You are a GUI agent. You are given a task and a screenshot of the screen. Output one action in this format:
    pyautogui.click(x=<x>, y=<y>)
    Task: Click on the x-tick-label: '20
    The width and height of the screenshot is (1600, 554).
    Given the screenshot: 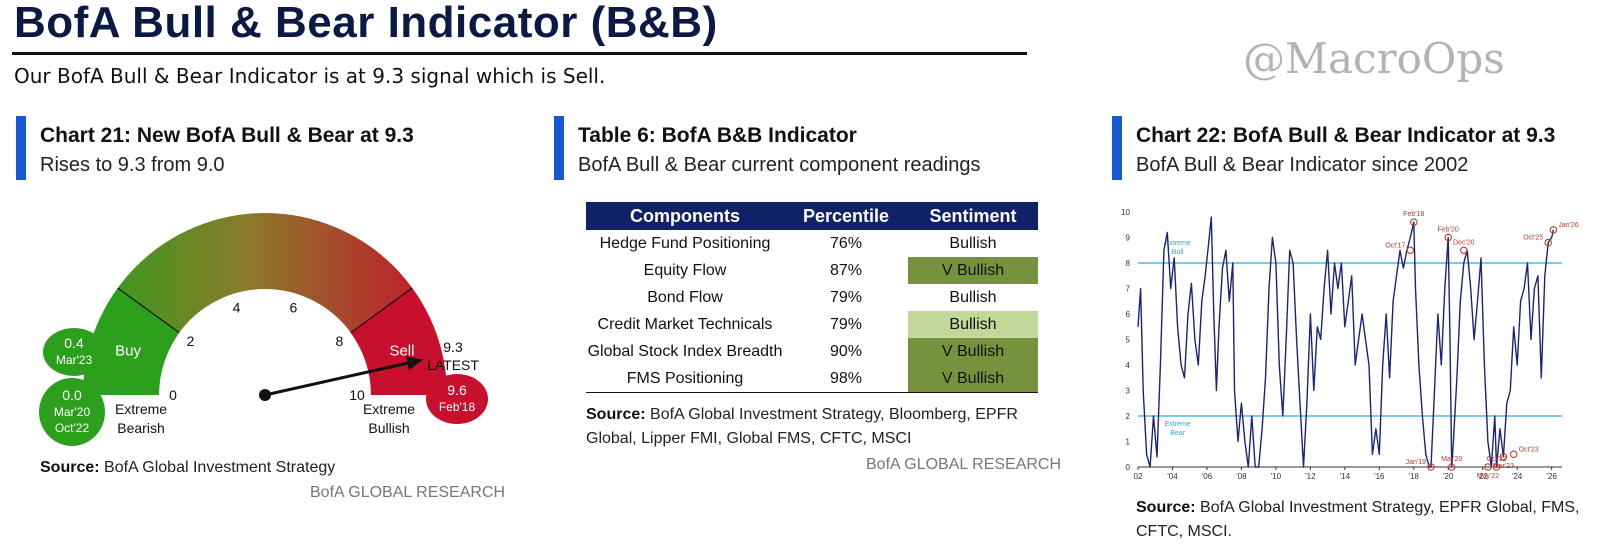 What is the action you would take?
    pyautogui.click(x=1448, y=476)
    